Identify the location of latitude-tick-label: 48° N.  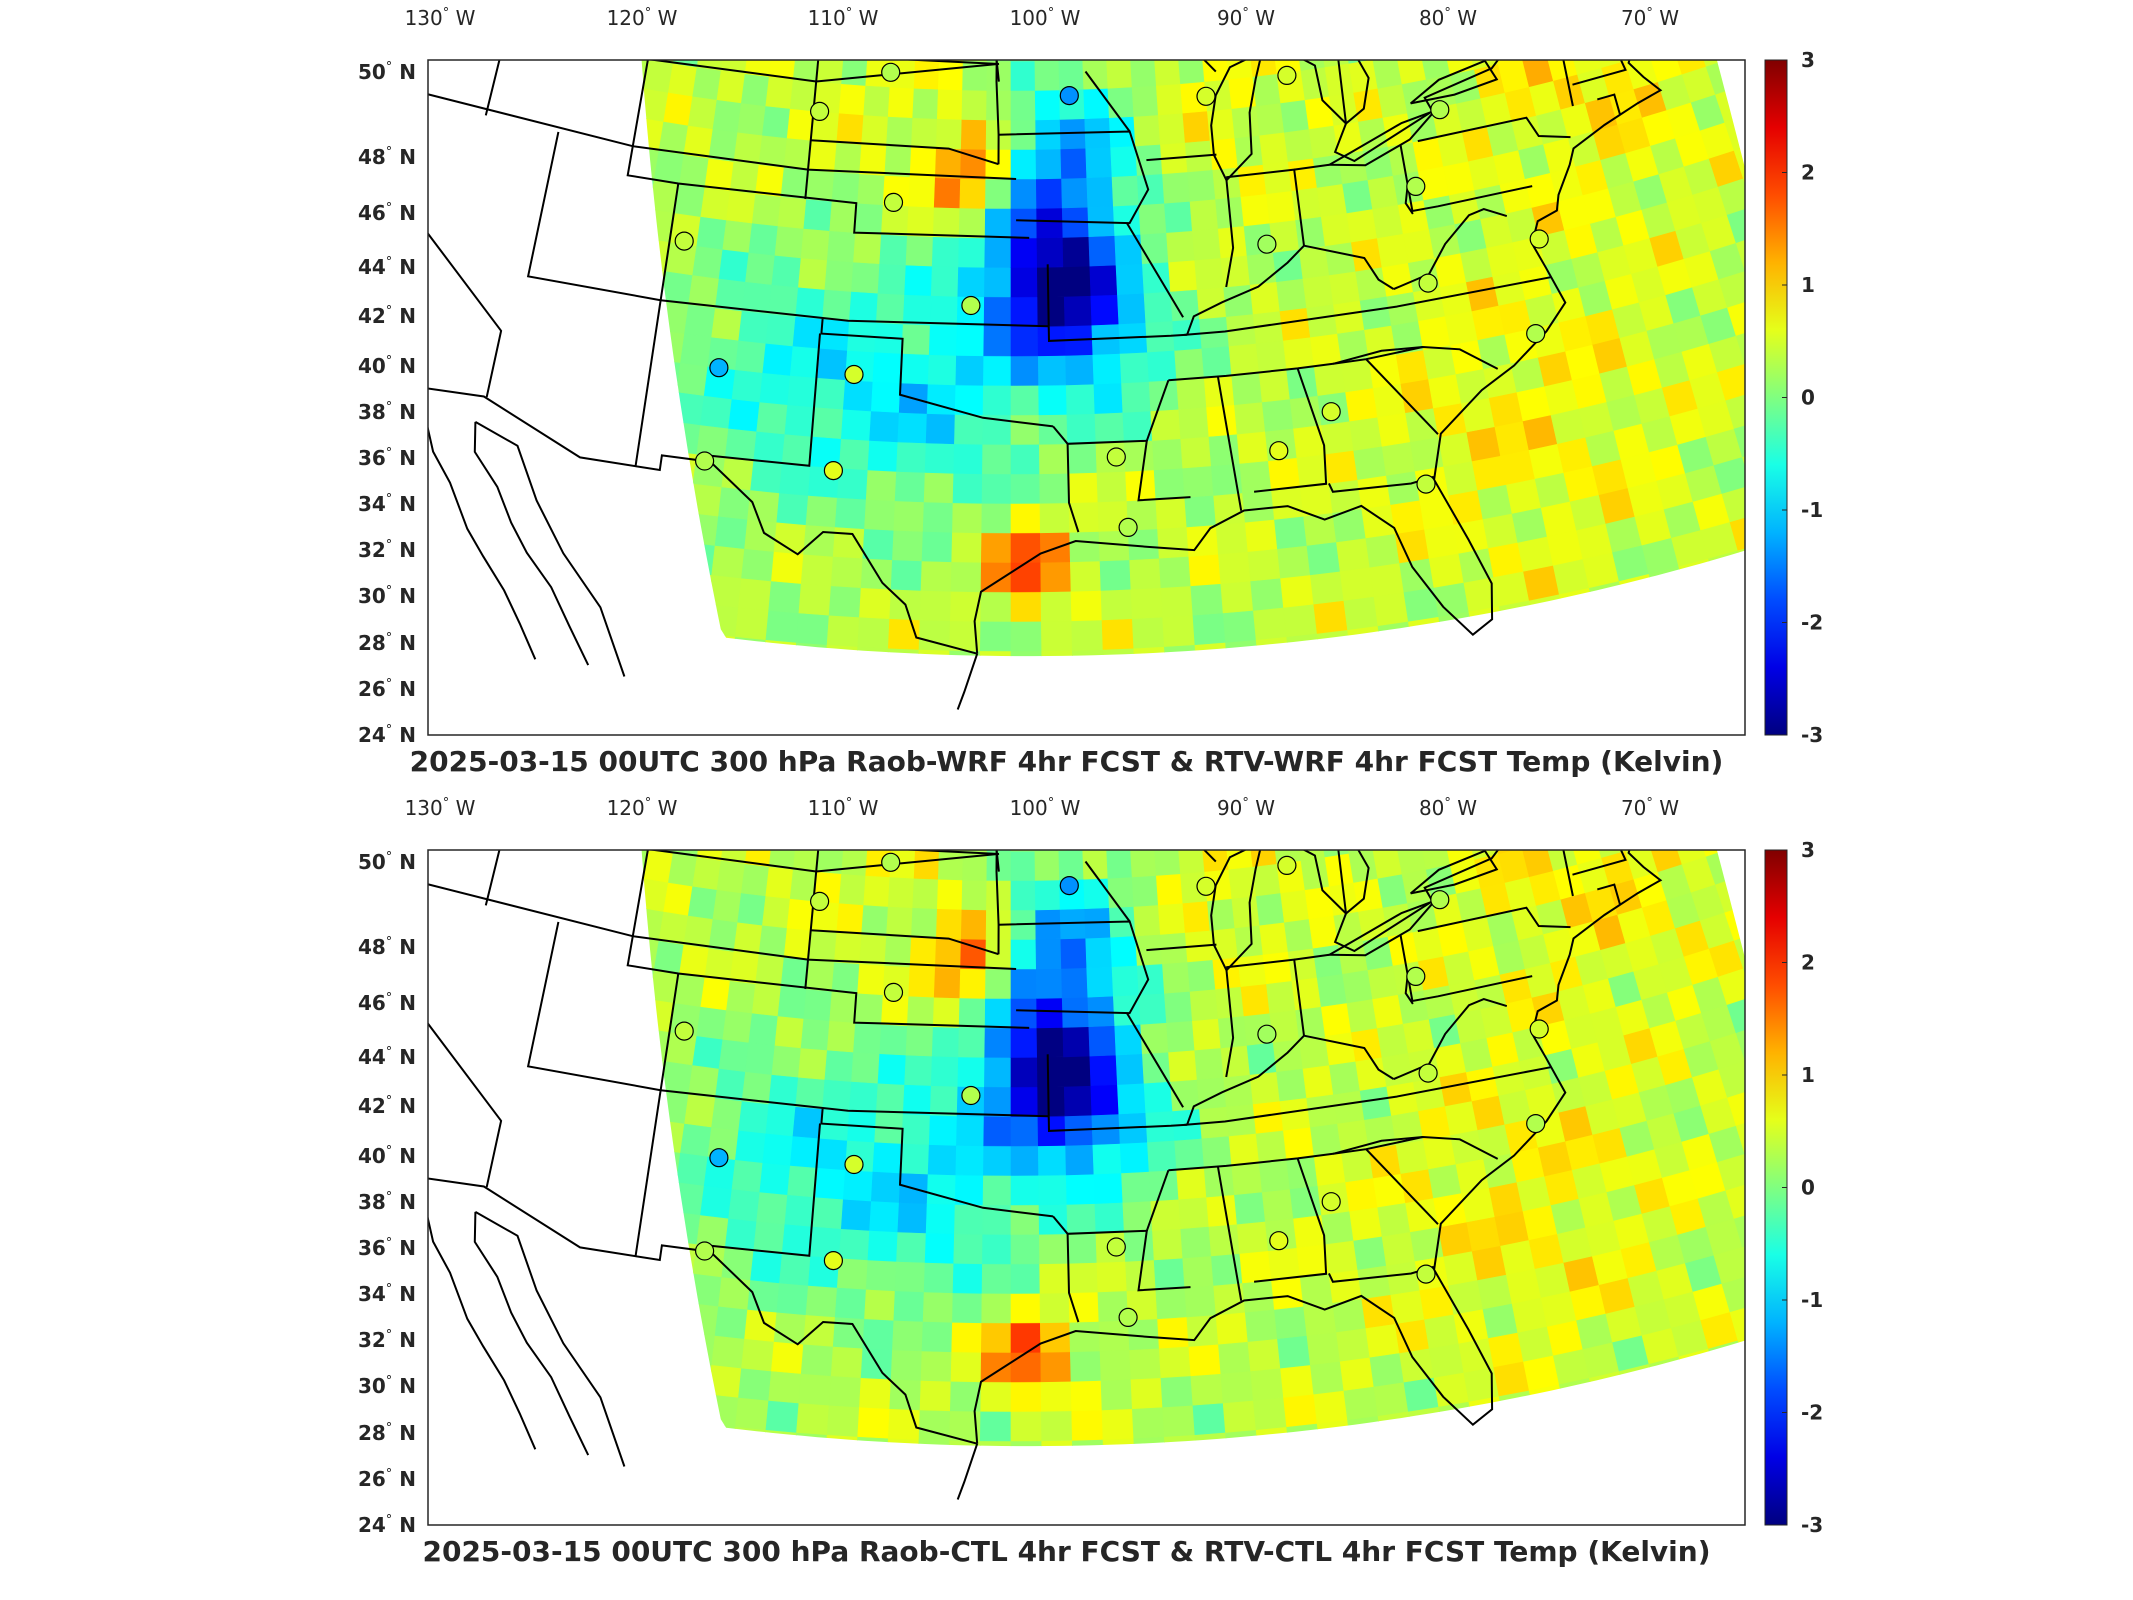
(387, 947).